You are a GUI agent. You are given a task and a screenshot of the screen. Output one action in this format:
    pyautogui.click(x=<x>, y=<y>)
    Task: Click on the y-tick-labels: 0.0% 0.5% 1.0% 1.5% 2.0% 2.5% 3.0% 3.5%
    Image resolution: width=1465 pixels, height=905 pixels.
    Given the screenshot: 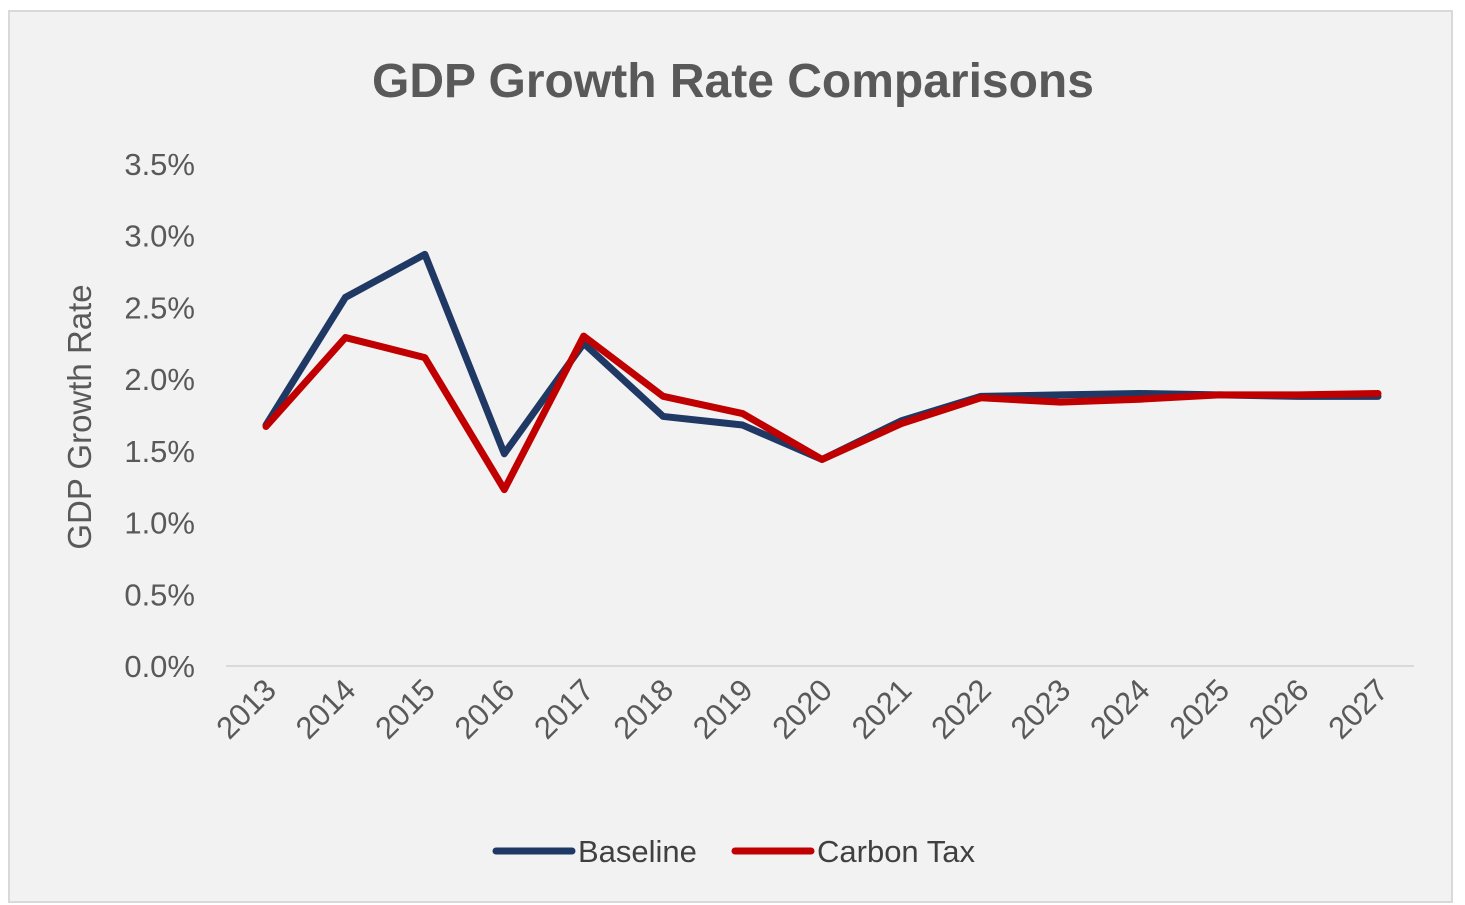 What is the action you would take?
    pyautogui.click(x=159, y=415)
    